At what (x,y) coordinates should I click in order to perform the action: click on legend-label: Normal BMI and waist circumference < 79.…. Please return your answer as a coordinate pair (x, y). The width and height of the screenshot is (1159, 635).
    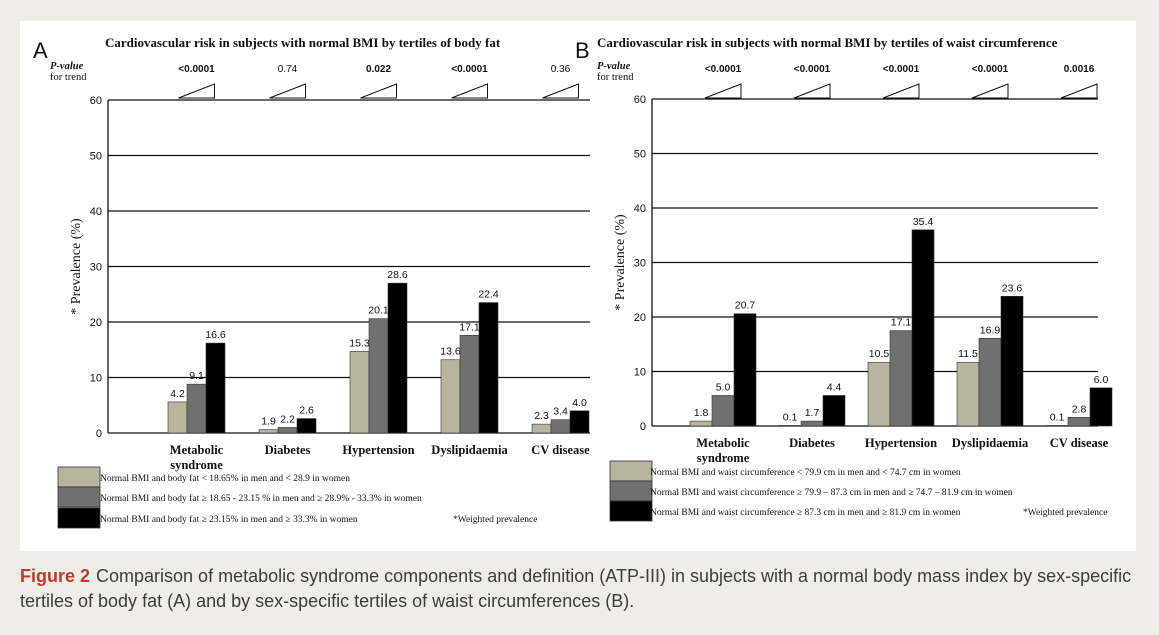
    Looking at the image, I should click on (805, 472).